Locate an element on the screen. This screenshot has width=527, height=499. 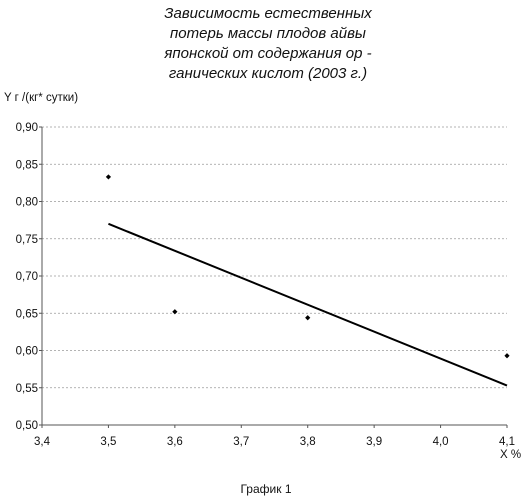
y-tick-label: 0,85 is located at coordinates (27, 165).